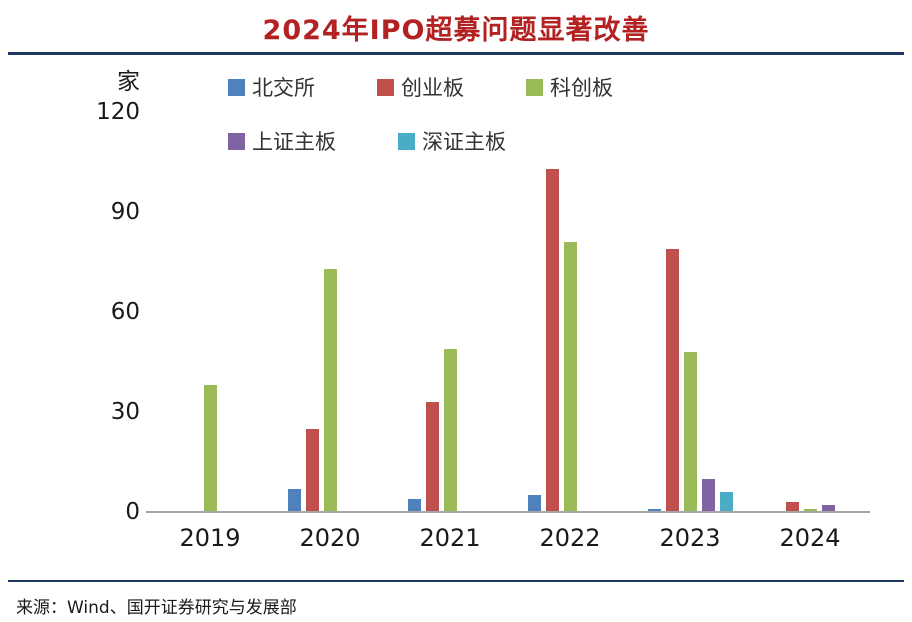  I want to click on legend-item-科创板: 科创板, so click(569, 87).